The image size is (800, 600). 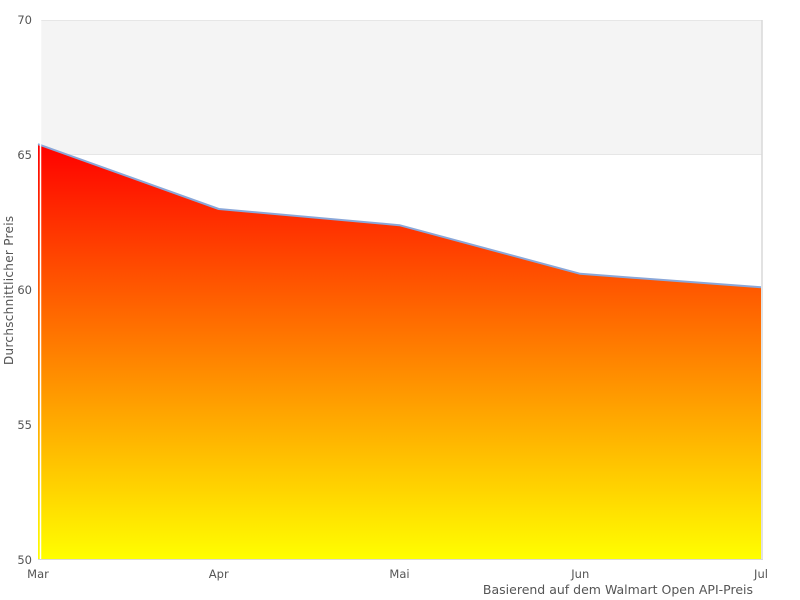 What do you see at coordinates (9, 290) in the screenshot?
I see `y-axis-title: Durchschnittlicher Preis` at bounding box center [9, 290].